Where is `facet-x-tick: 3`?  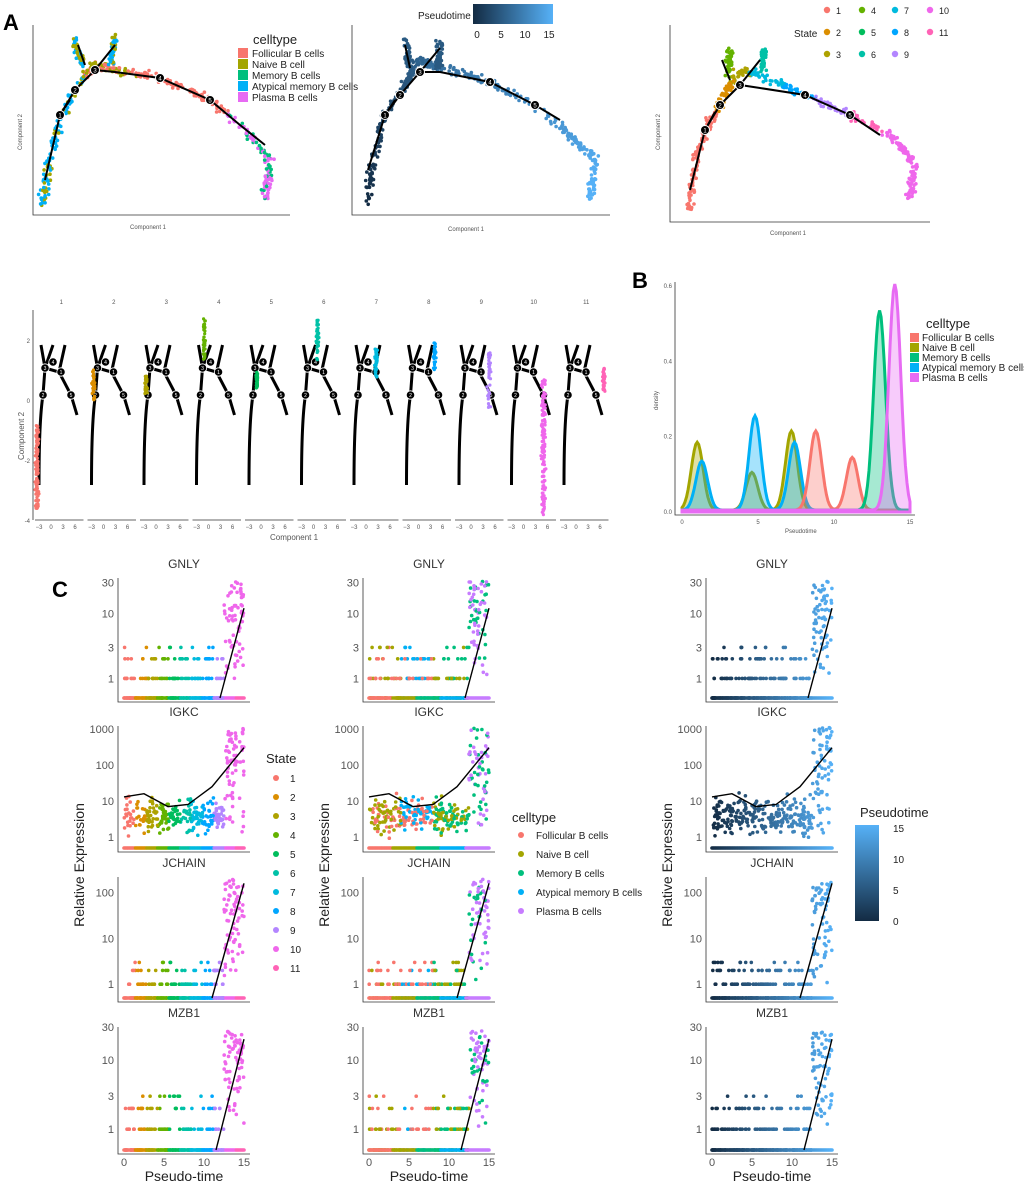
facet-x-tick: 3 is located at coordinates (588, 528).